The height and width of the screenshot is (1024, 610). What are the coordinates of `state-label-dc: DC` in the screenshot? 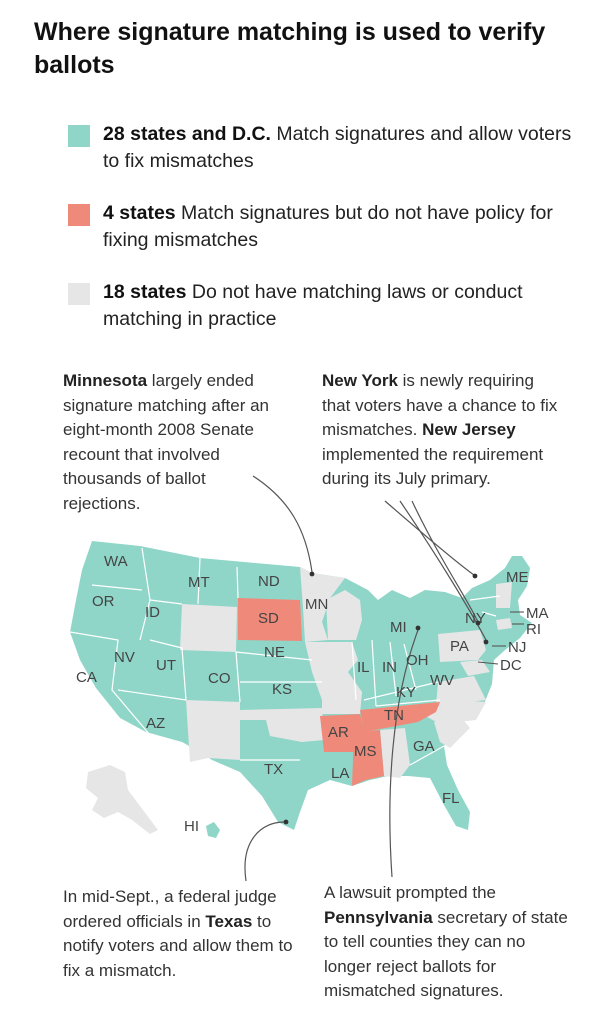 It's located at (511, 665).